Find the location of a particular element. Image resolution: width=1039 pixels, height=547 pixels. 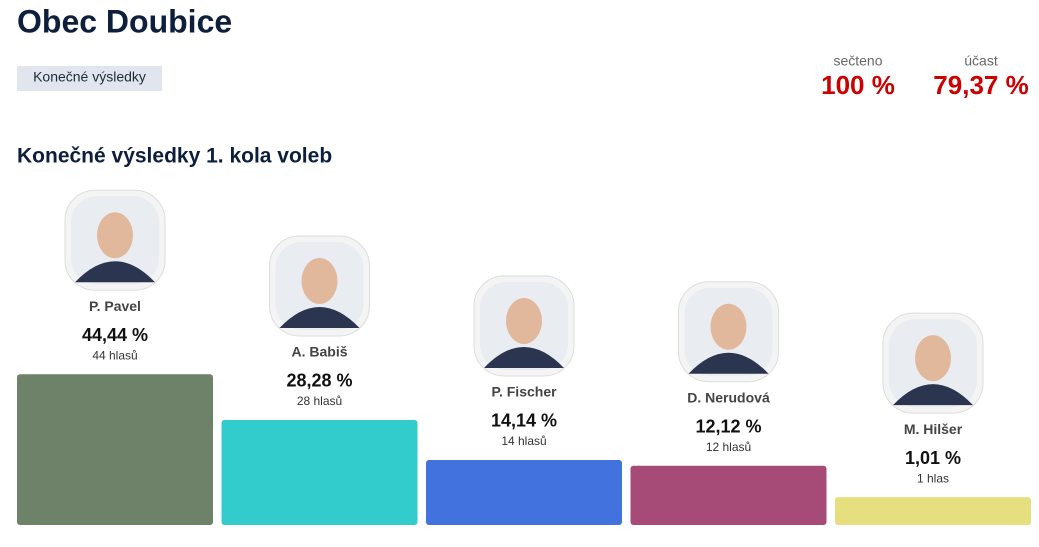

page-title: Obec Doubice is located at coordinates (124, 21).